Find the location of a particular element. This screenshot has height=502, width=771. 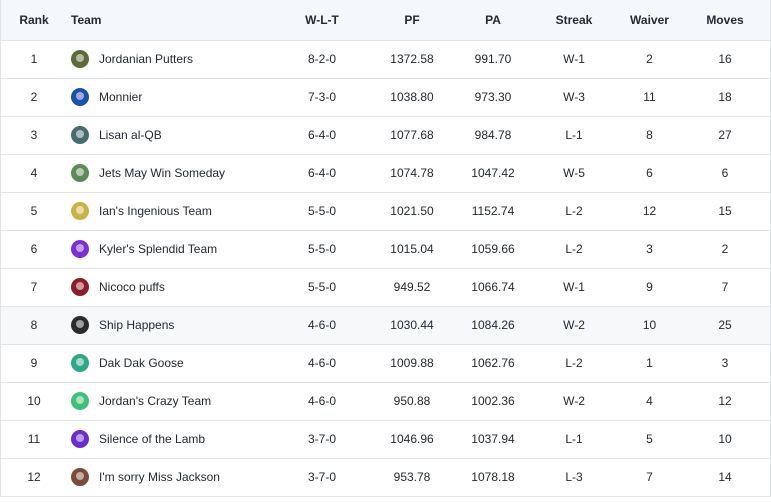

team-cell: Jordan's Crazy Team is located at coordinates (172, 401).